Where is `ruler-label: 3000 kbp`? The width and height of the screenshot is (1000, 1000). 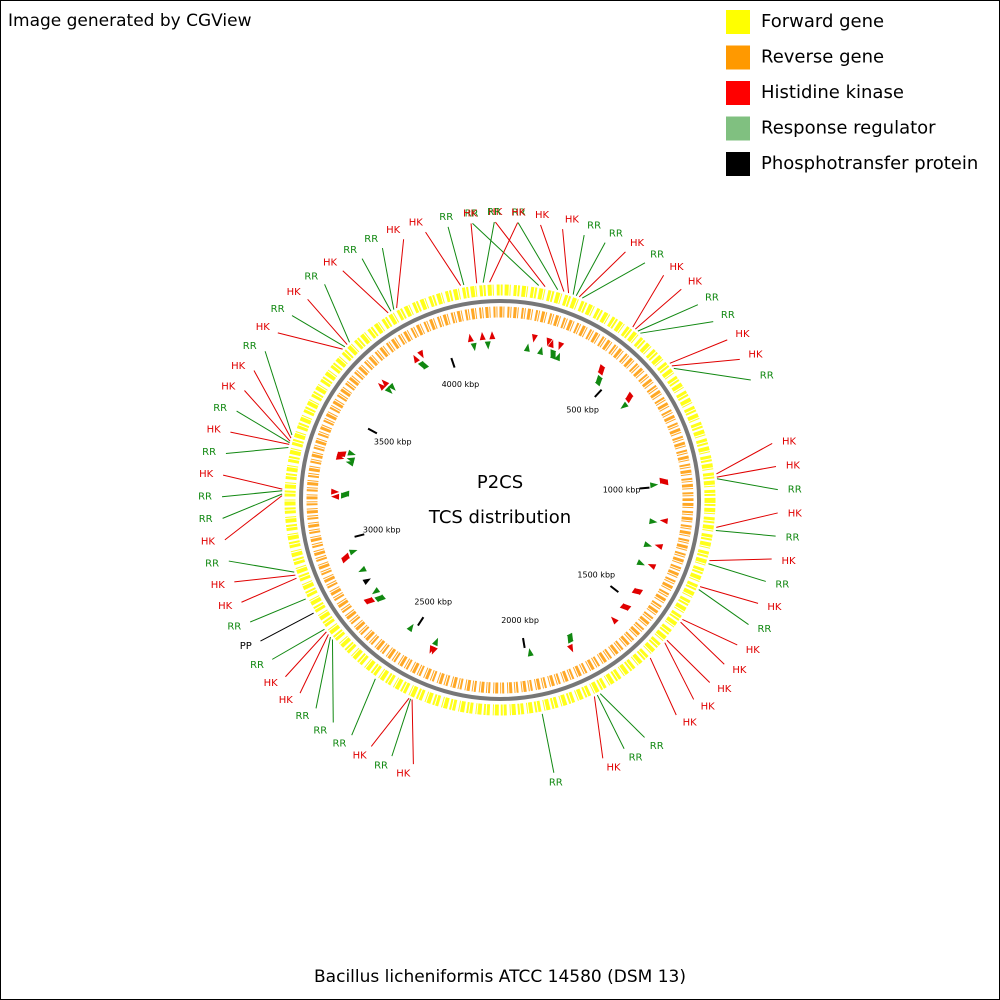 ruler-label: 3000 kbp is located at coordinates (382, 529).